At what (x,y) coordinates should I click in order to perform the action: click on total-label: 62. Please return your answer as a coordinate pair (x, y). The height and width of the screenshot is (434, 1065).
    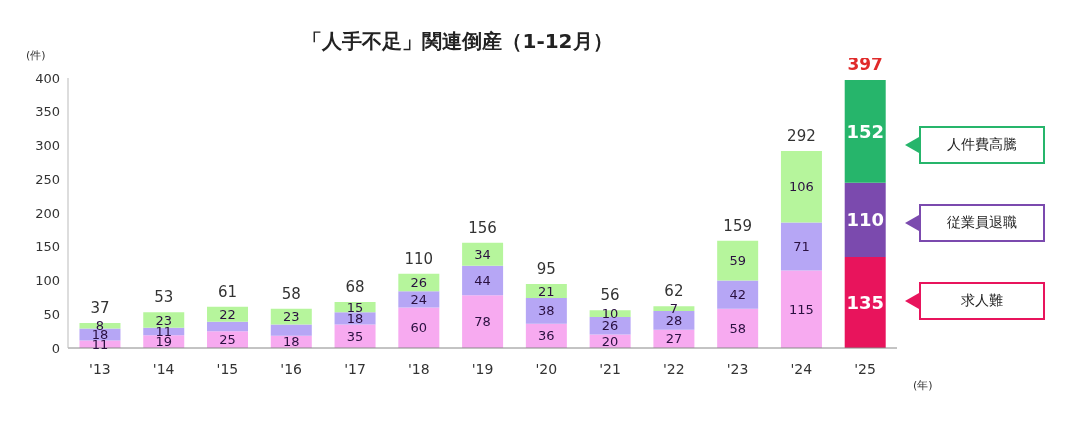
    Looking at the image, I should click on (674, 291).